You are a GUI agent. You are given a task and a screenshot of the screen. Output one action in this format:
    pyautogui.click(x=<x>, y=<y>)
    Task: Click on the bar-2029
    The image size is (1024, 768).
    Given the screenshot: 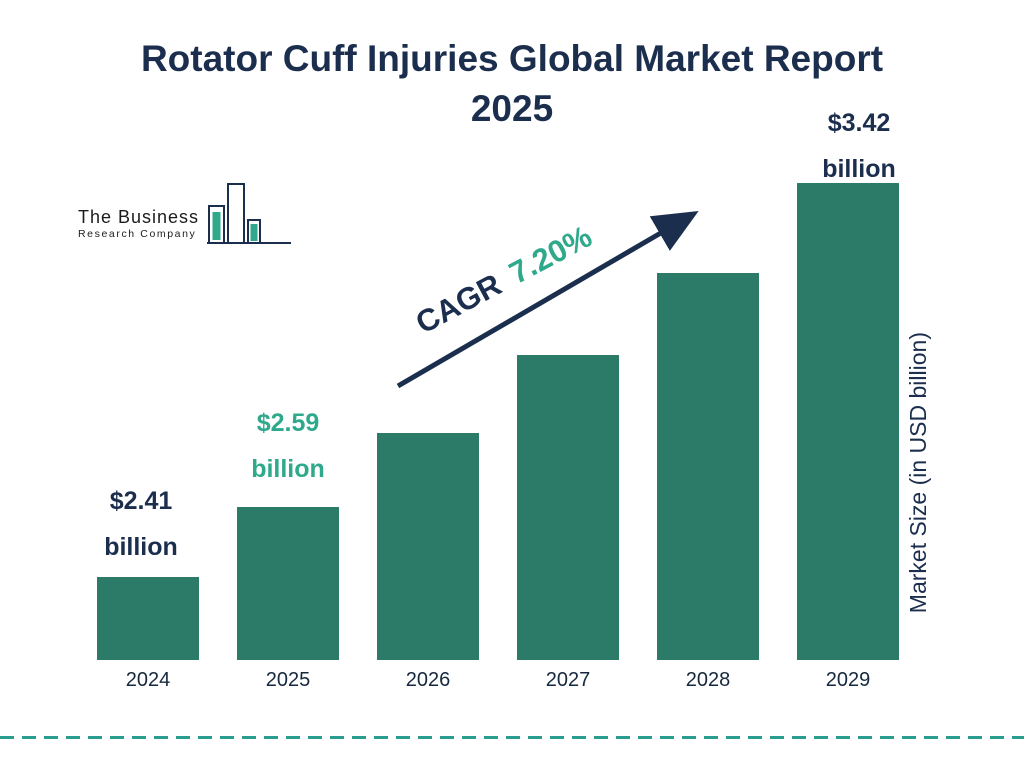 What is the action you would take?
    pyautogui.click(x=848, y=421)
    